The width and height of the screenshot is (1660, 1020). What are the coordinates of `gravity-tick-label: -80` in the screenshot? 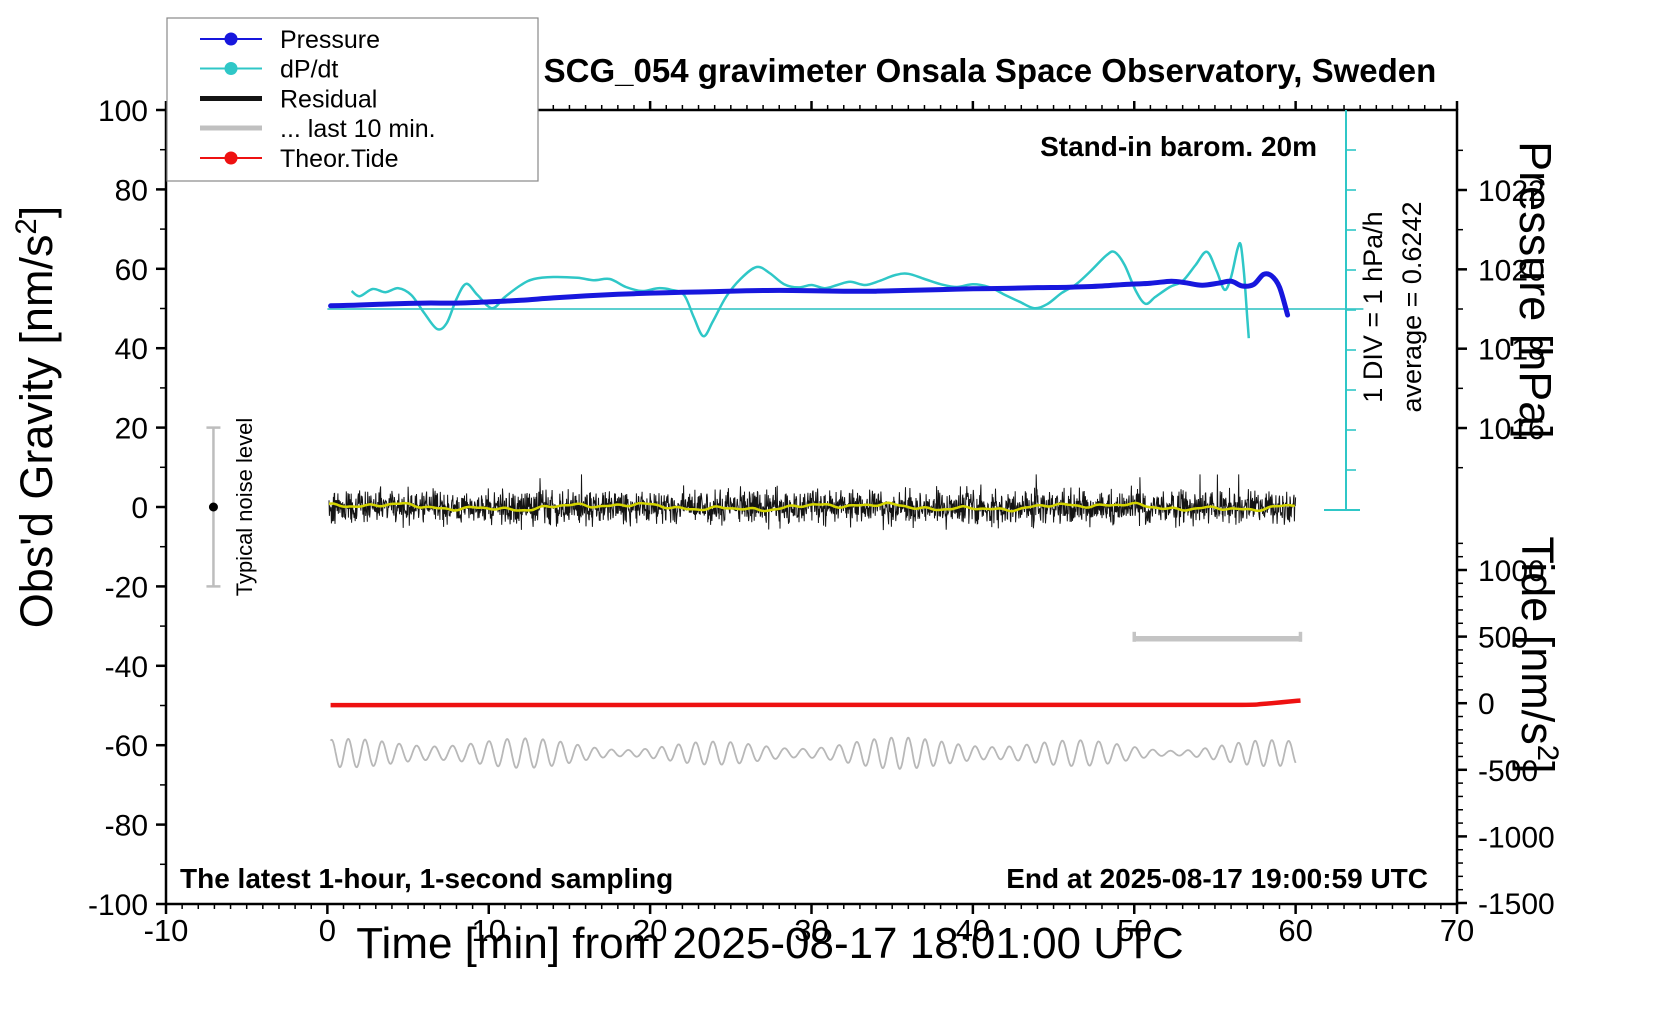 It's located at (126, 826).